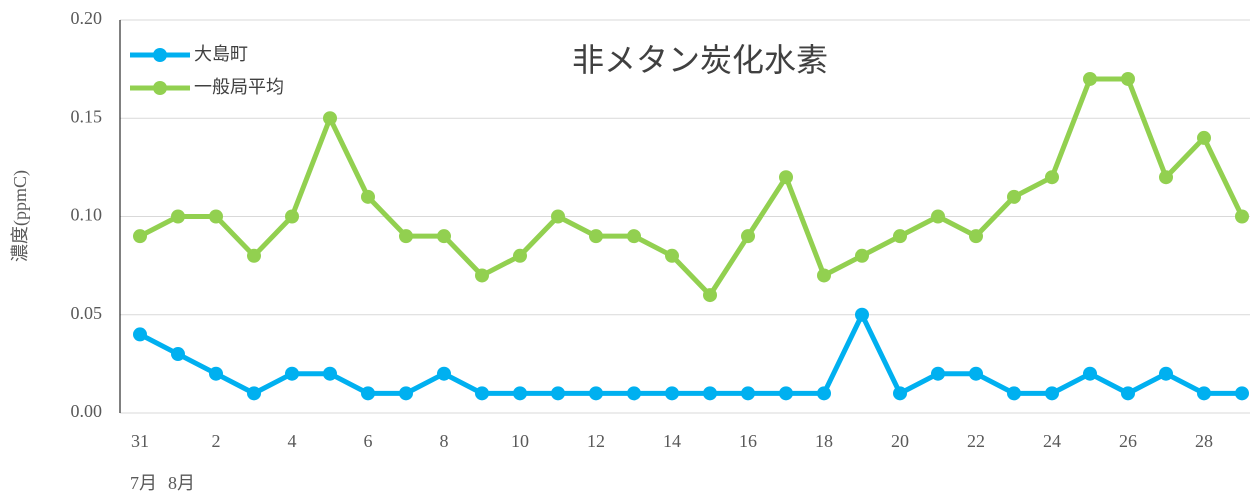  Describe the element at coordinates (221, 54) in the screenshot. I see `legend-label: 大島町` at that location.